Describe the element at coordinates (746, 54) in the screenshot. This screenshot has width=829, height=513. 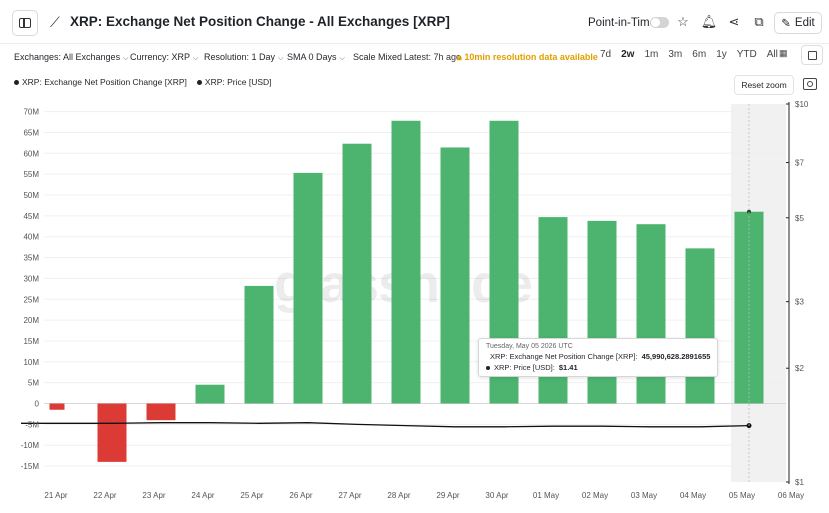
I see `range-ytd: YTD` at that location.